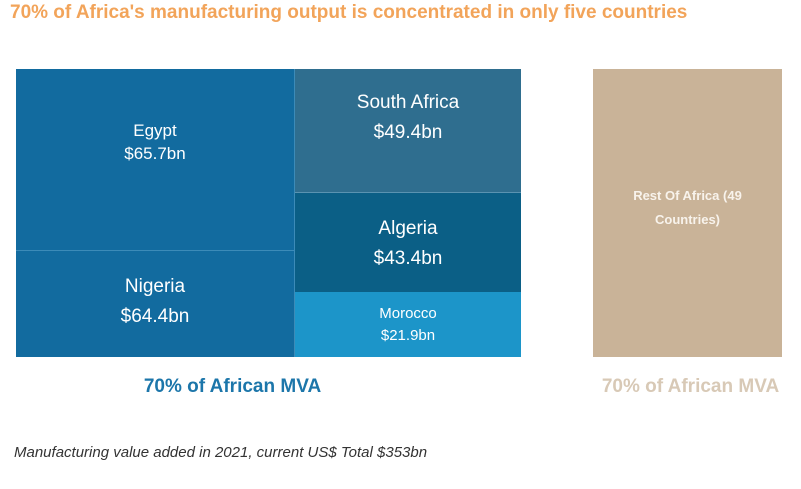  Describe the element at coordinates (232, 386) in the screenshot. I see `group-label-top-five: 70% of African MVA` at that location.